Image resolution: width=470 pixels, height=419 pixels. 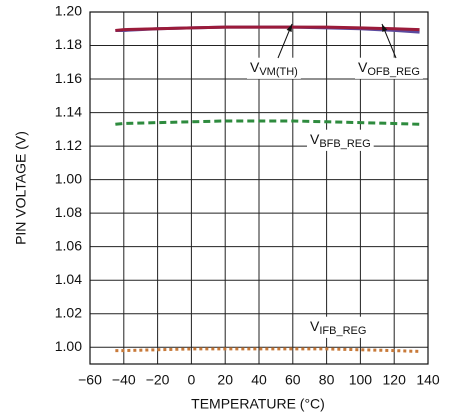 I want to click on y-axis-label: PIN VOLTAGE (V), so click(x=21, y=188).